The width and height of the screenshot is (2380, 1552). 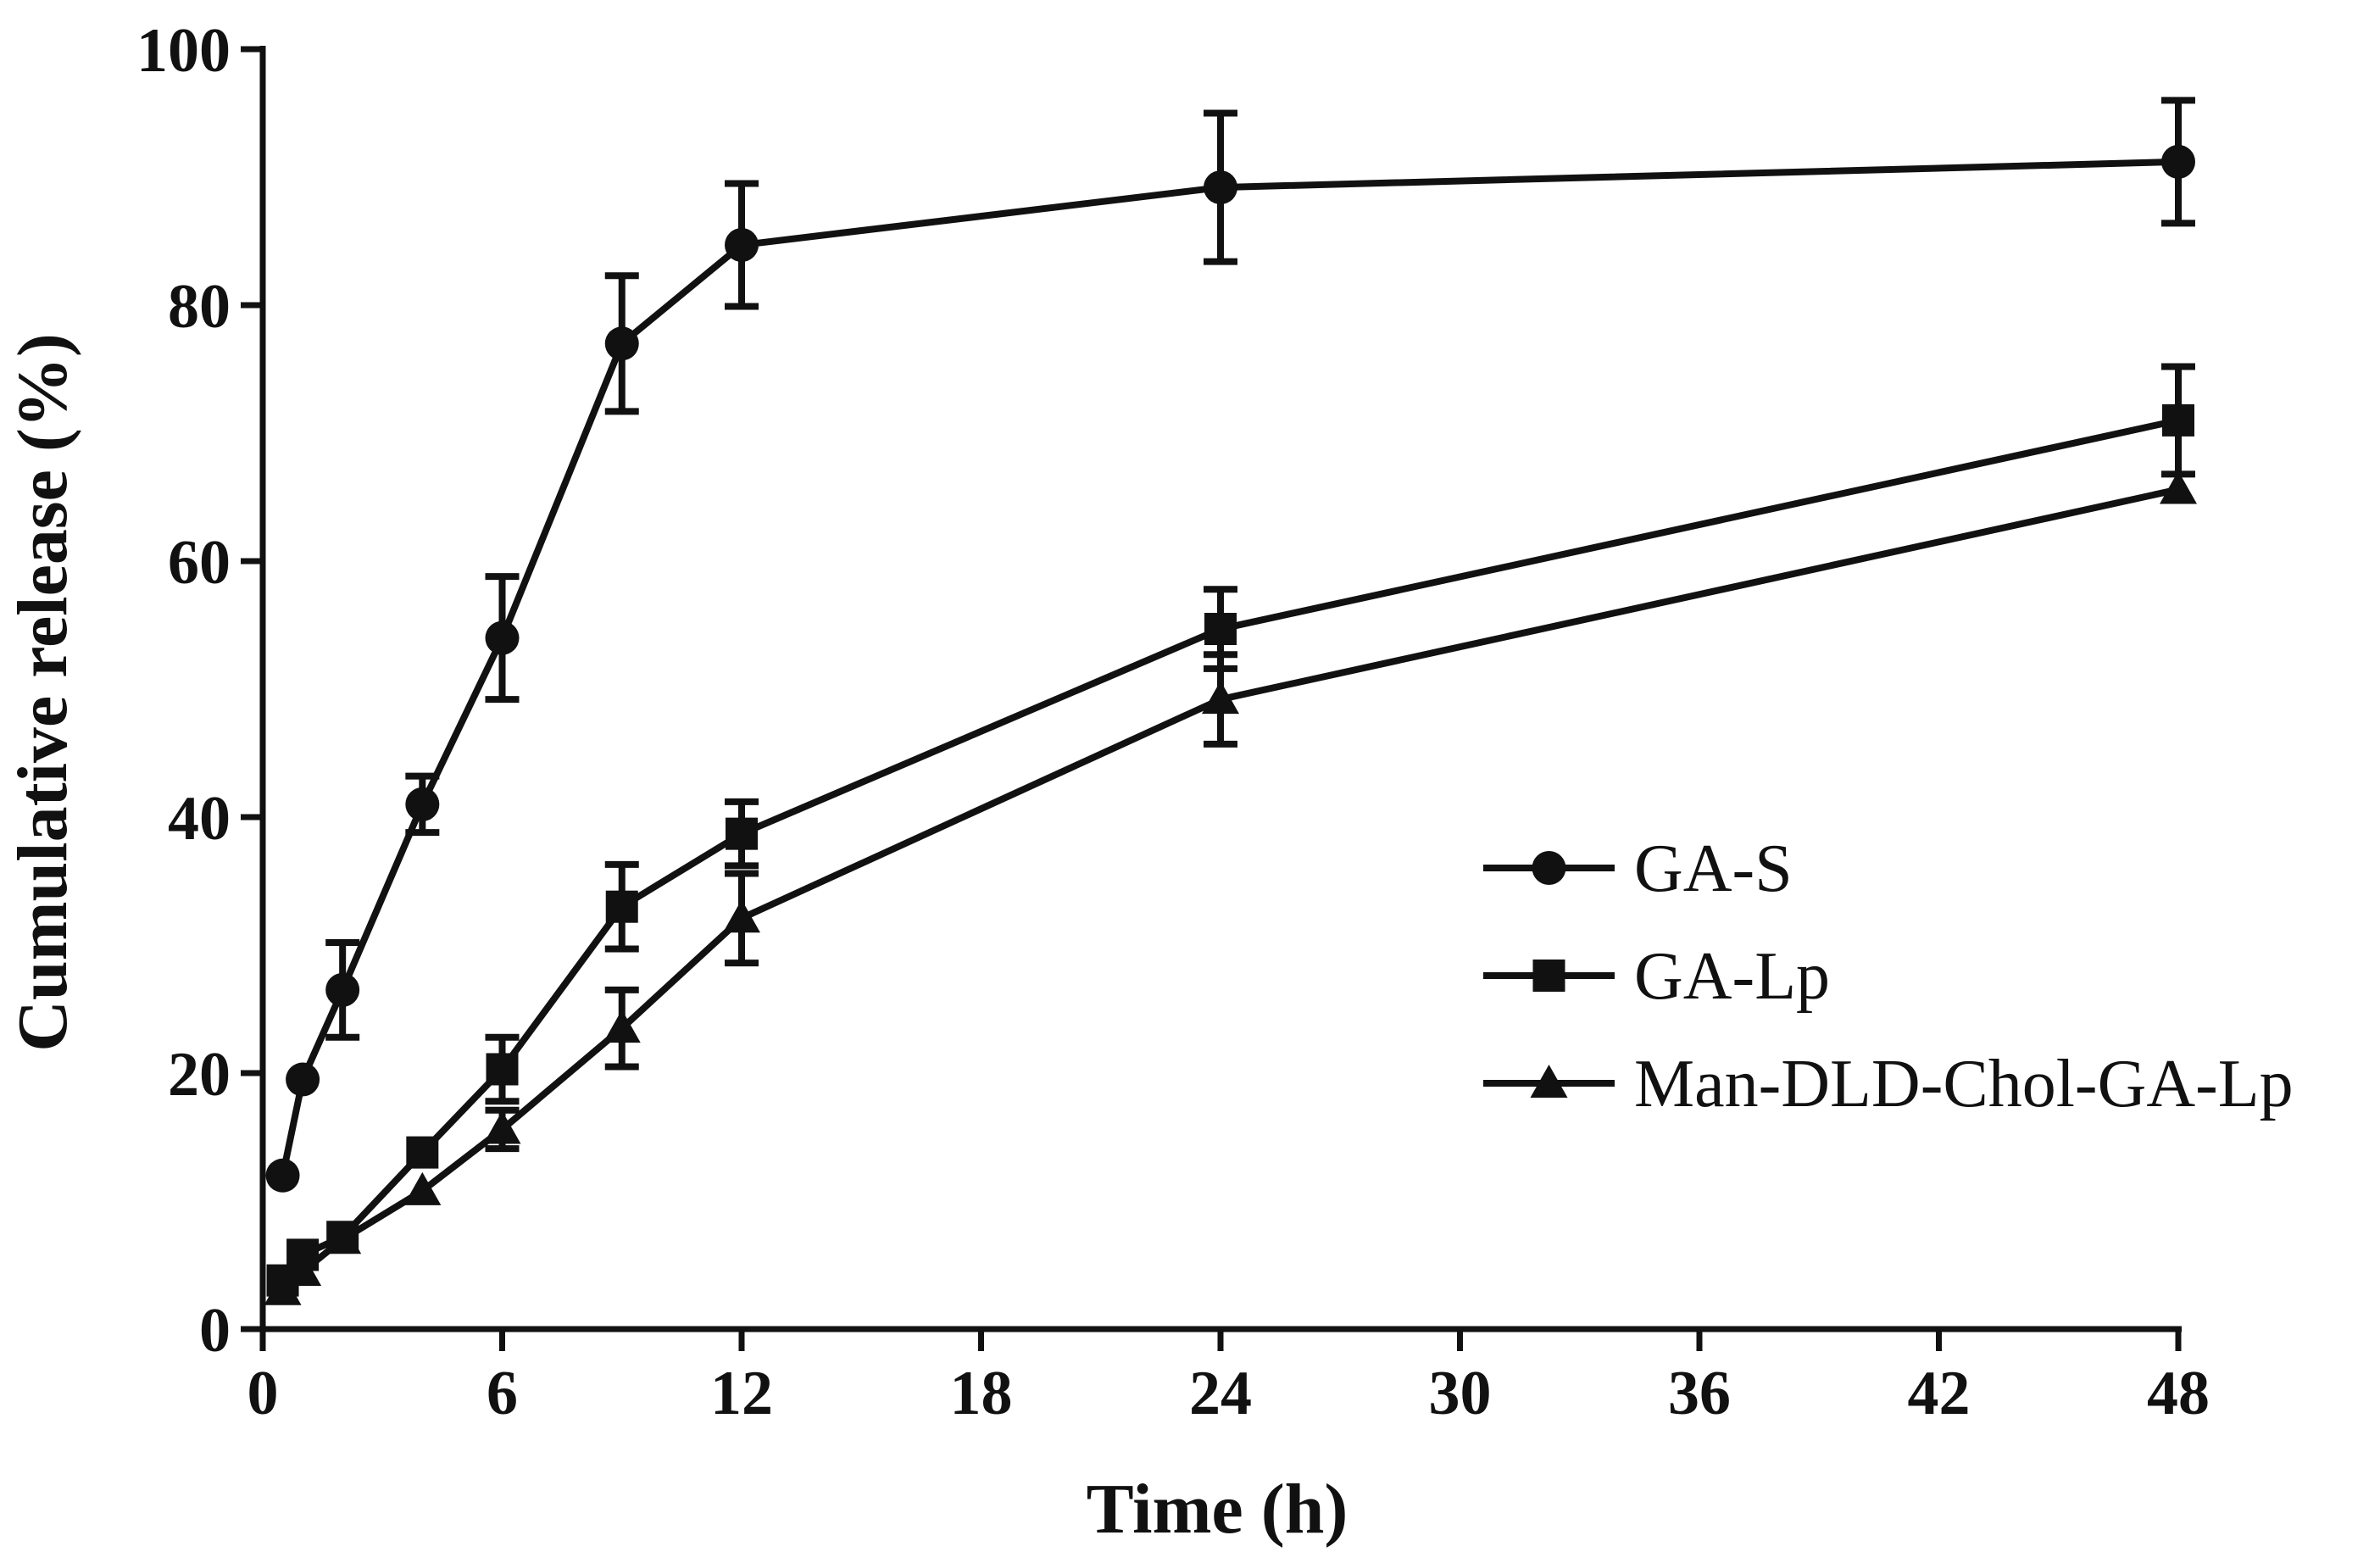 I want to click on y-tick-label: 100, so click(x=183, y=51).